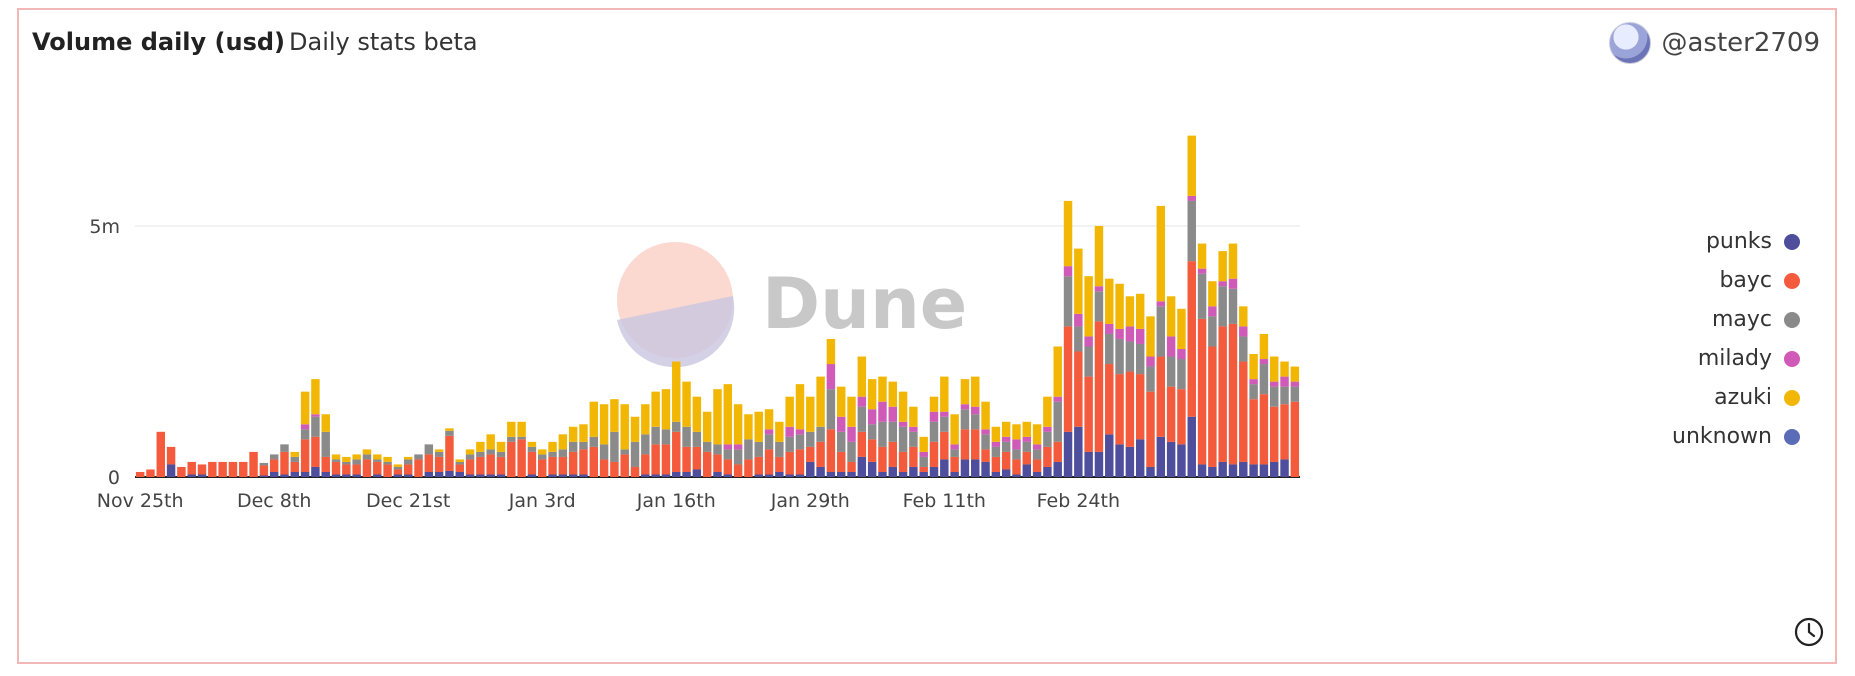 This screenshot has height=676, width=1855. What do you see at coordinates (140, 501) in the screenshot?
I see `x-tick-label: Nov 25th` at bounding box center [140, 501].